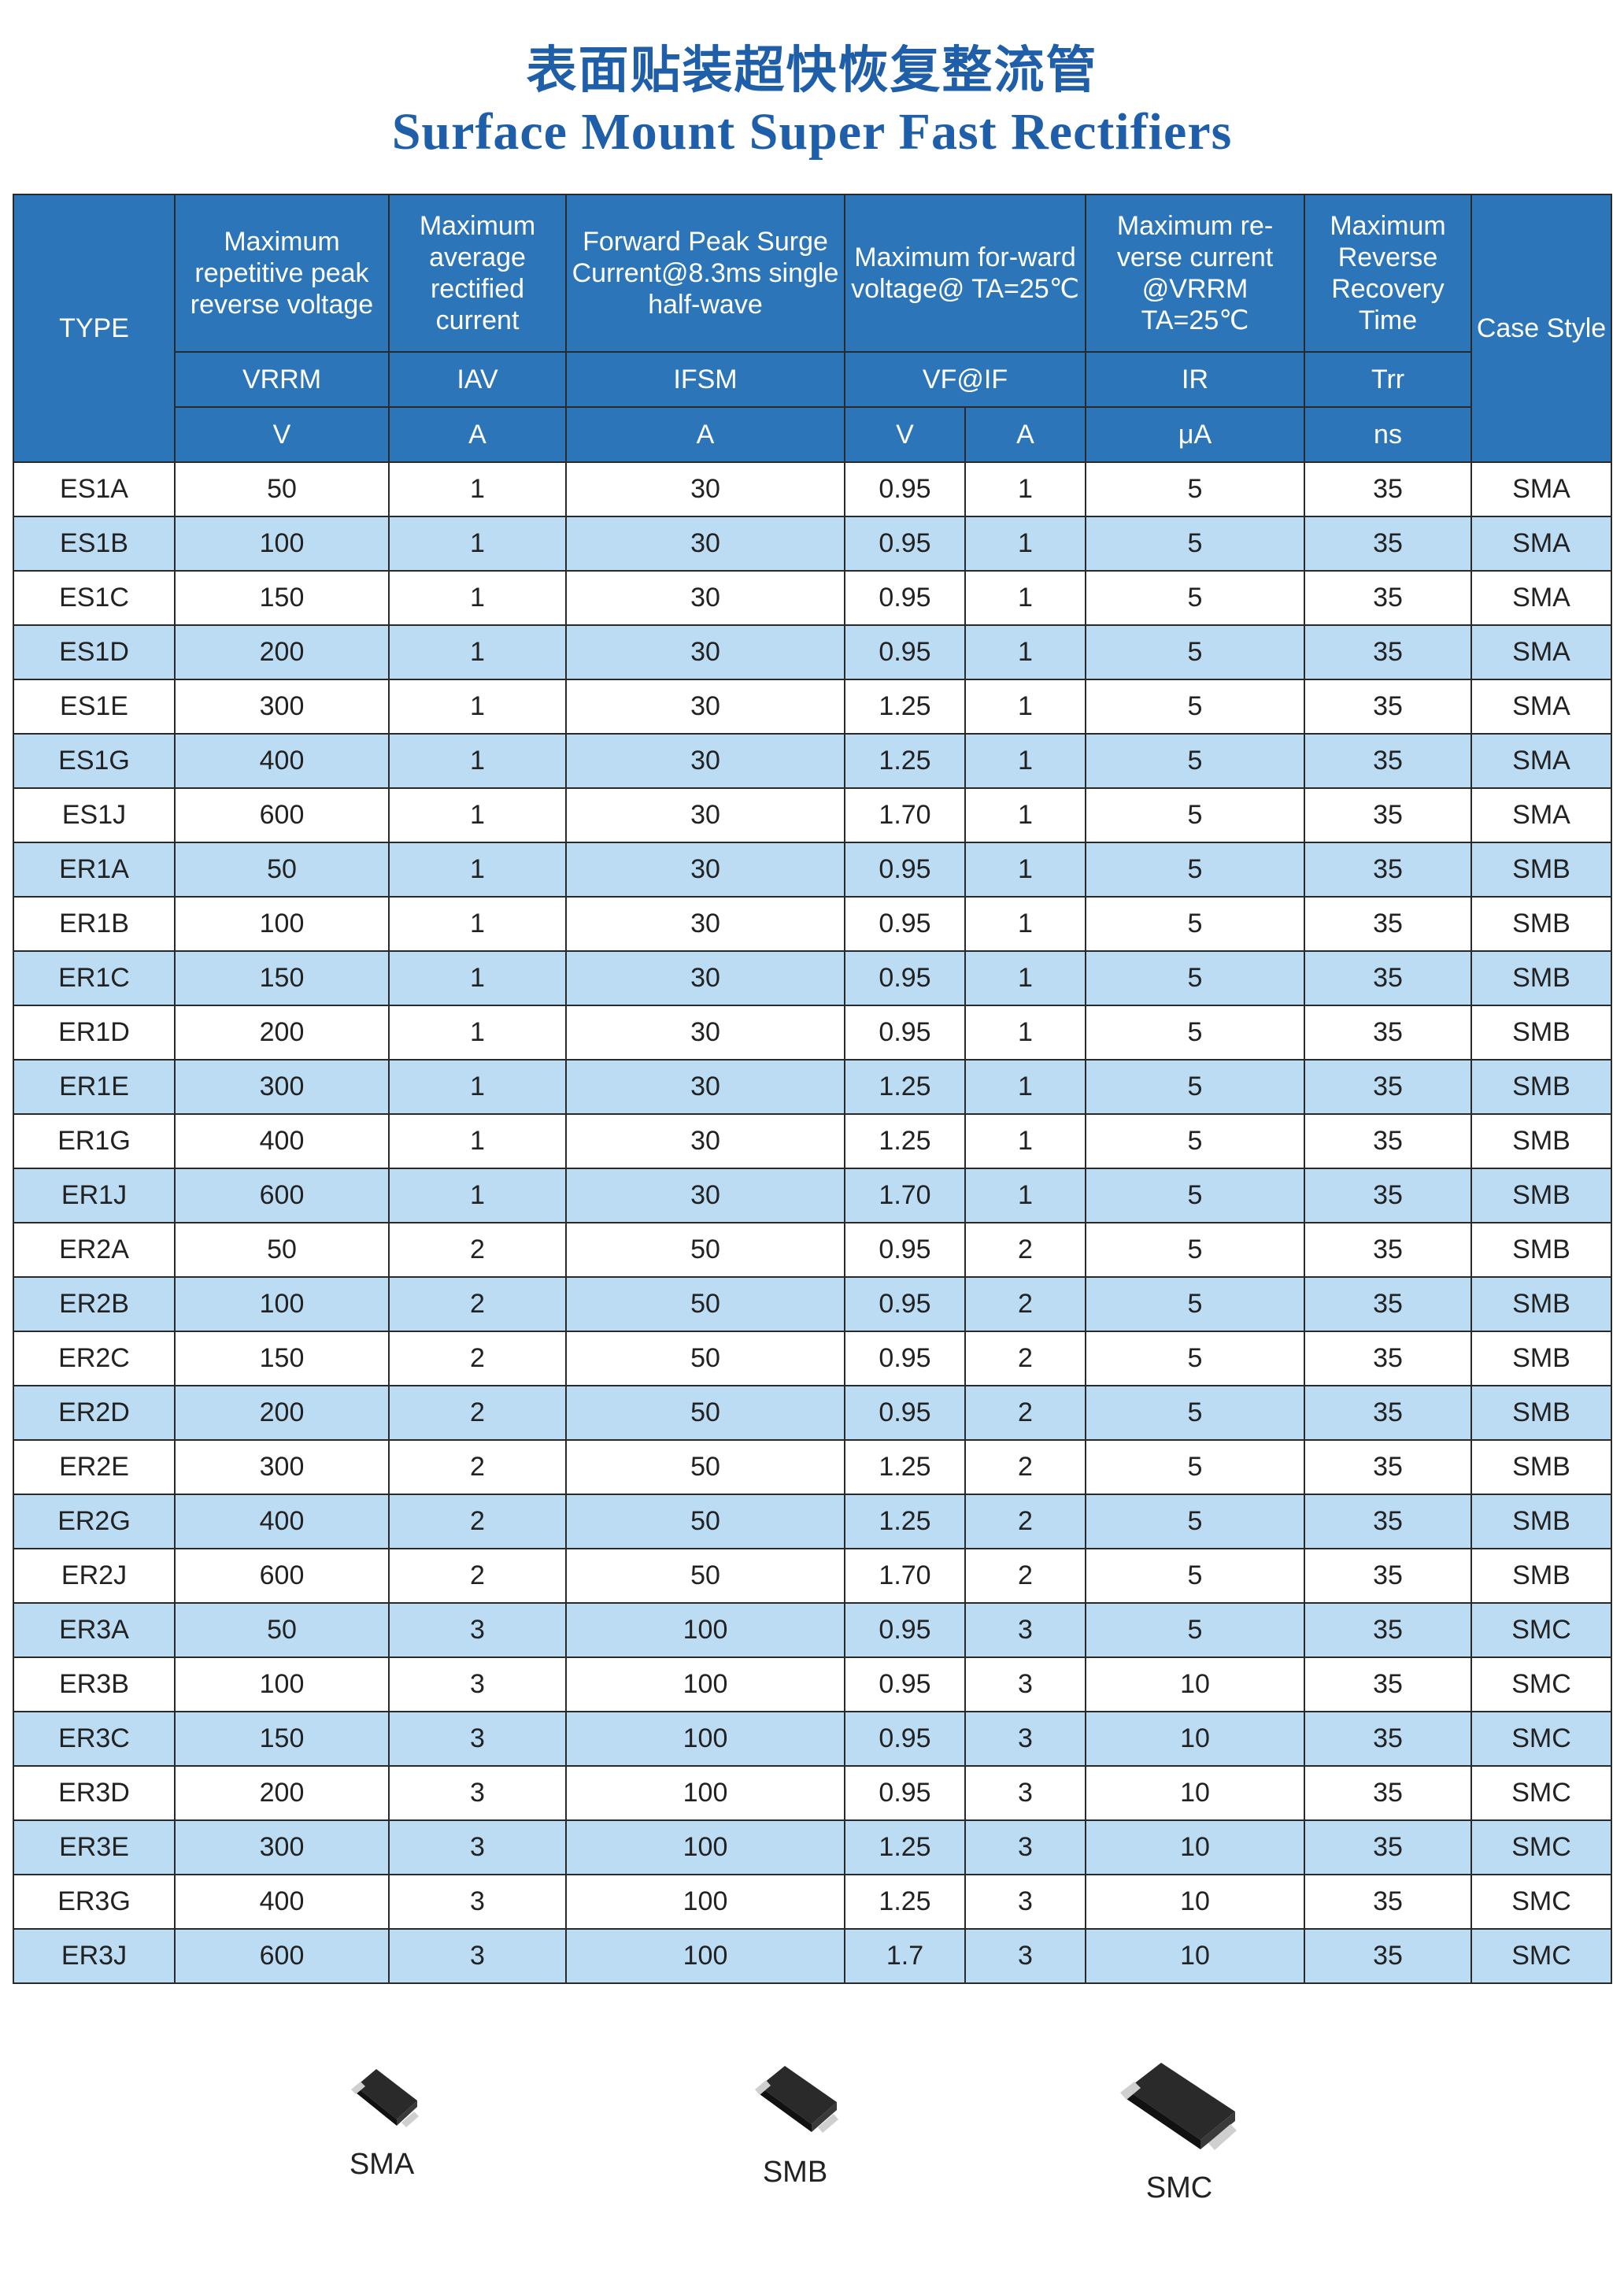 This screenshot has height=2295, width=1624. Describe the element at coordinates (813, 761) in the screenshot. I see `table-row: ES1G 400 1 30 1.25 1 5 35 SMA` at that location.